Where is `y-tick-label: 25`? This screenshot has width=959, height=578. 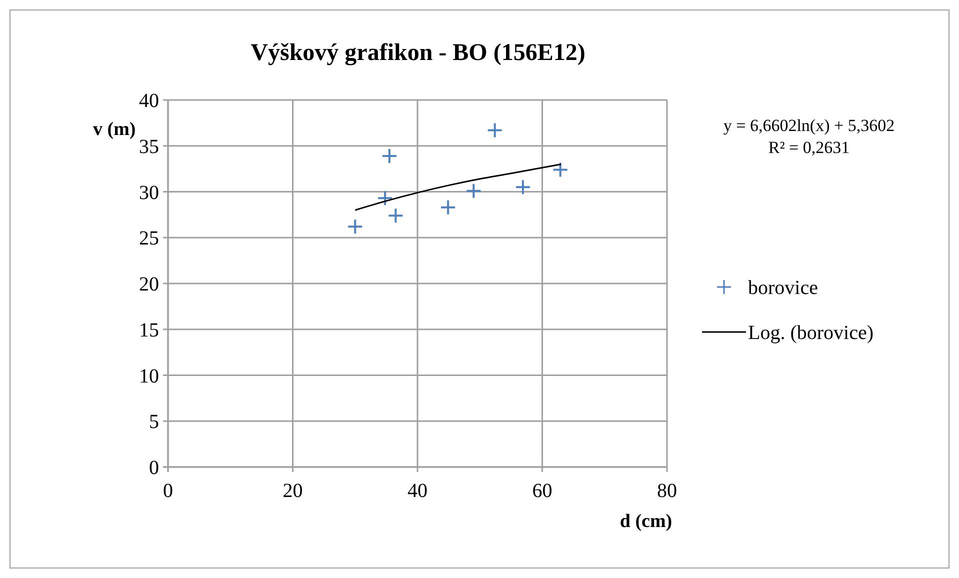 y-tick-label: 25 is located at coordinates (149, 239).